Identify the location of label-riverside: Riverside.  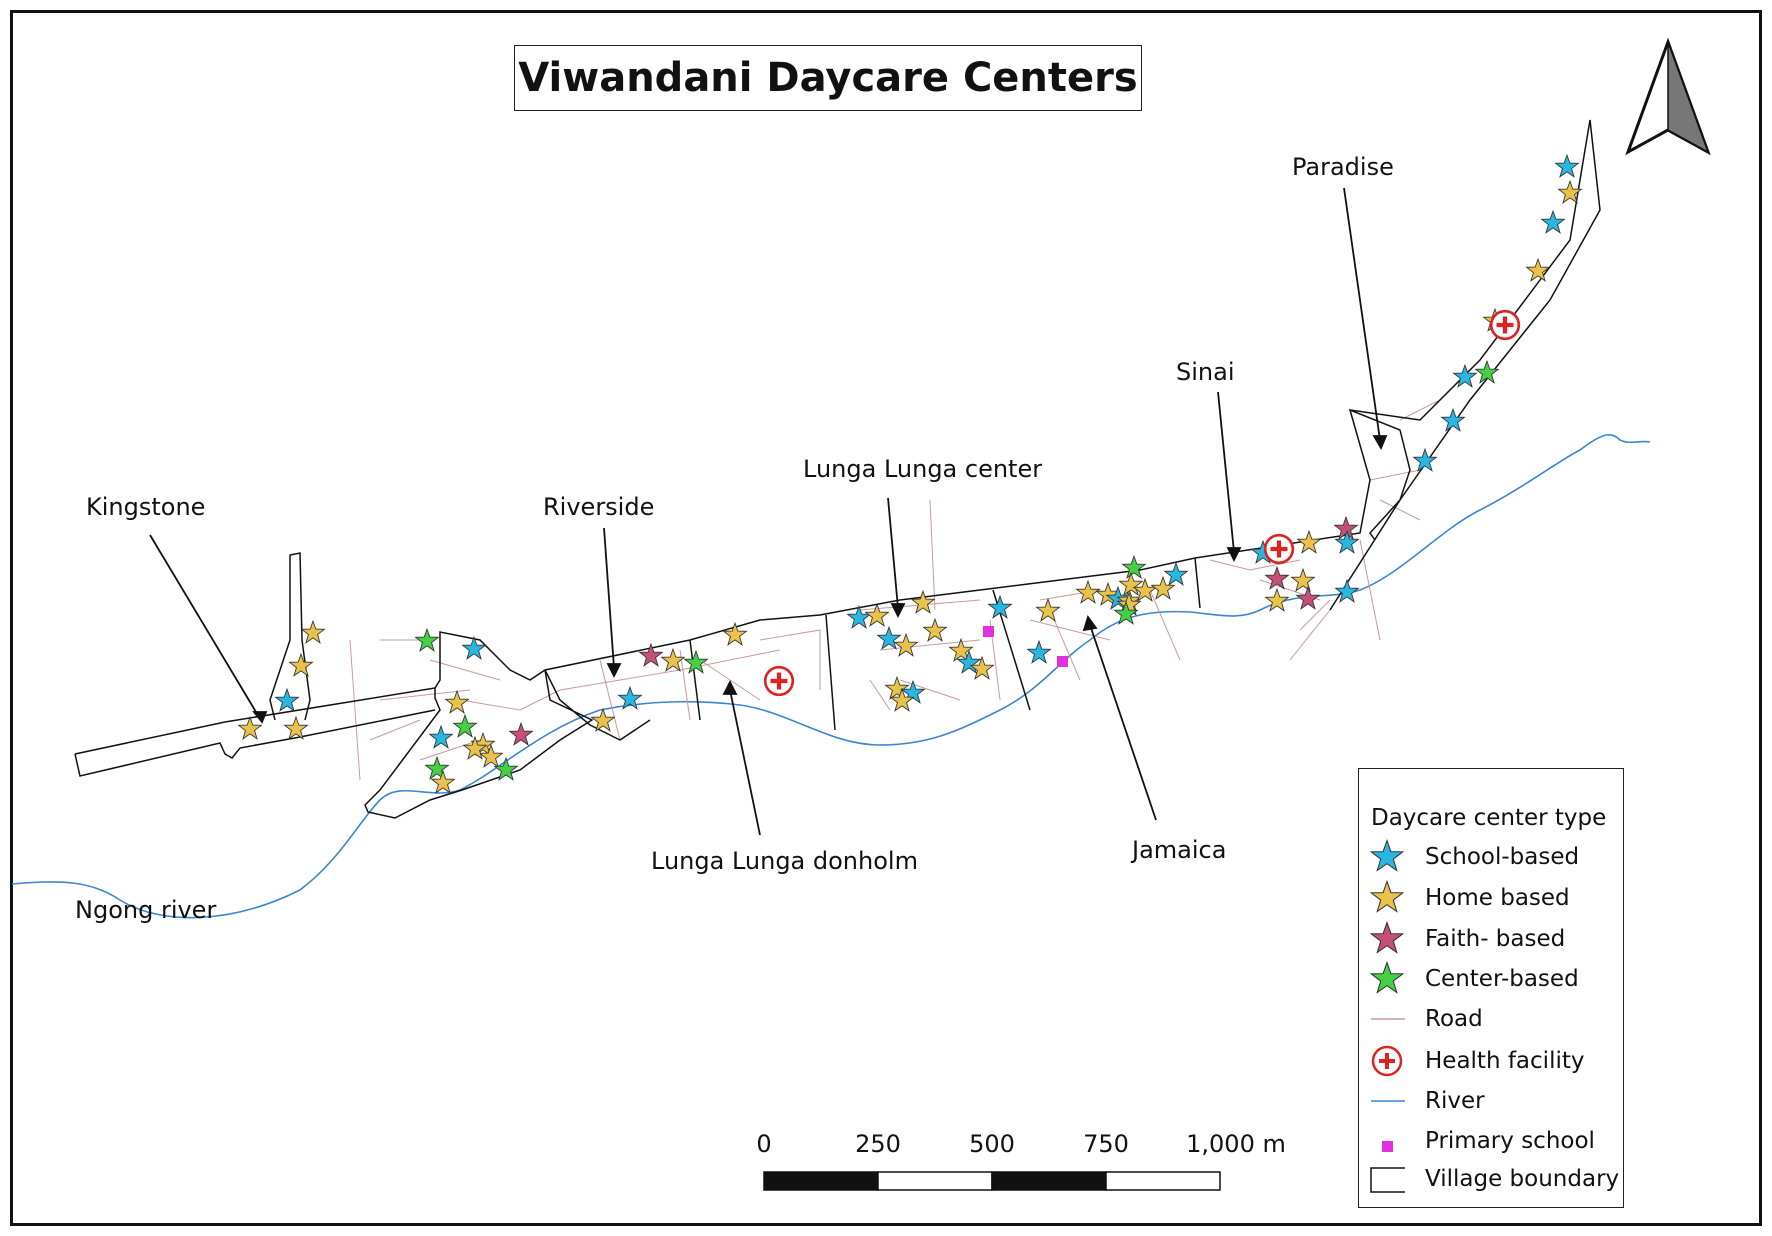
(599, 507).